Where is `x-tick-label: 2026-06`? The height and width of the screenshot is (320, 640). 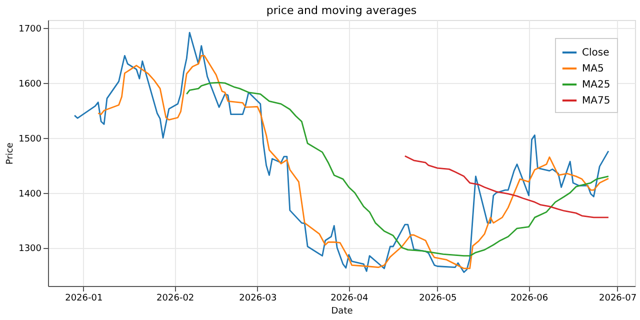
x-tick-label: 2026-06 is located at coordinates (529, 299).